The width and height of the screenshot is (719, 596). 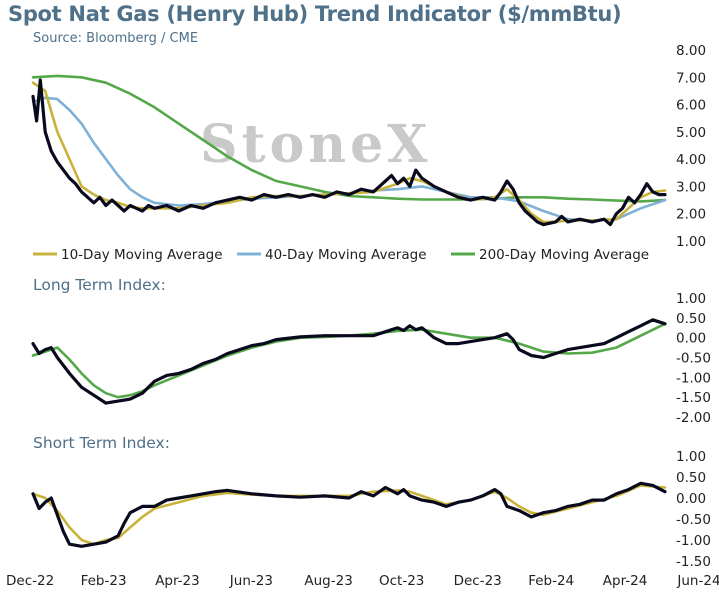 What do you see at coordinates (691, 133) in the screenshot?
I see `price-ytick-label: 5.00` at bounding box center [691, 133].